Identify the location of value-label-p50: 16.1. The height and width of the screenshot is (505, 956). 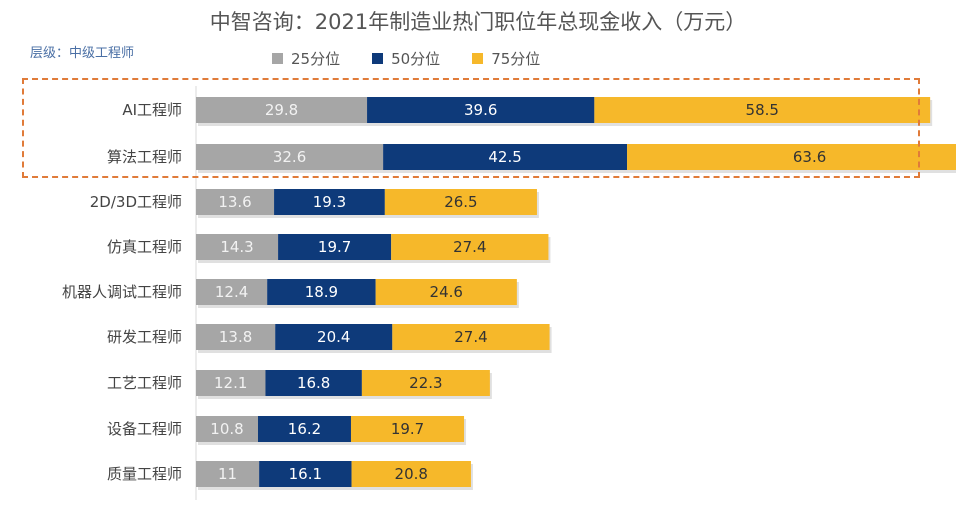
(305, 474).